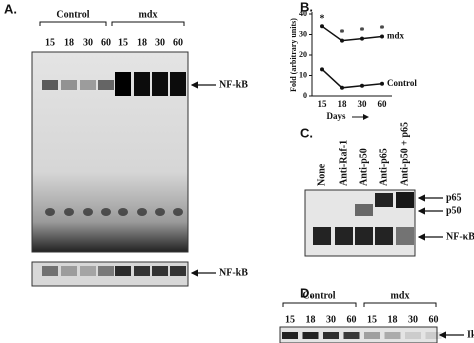  What do you see at coordinates (454, 210) in the screenshot?
I see `band-label: p50` at bounding box center [454, 210].